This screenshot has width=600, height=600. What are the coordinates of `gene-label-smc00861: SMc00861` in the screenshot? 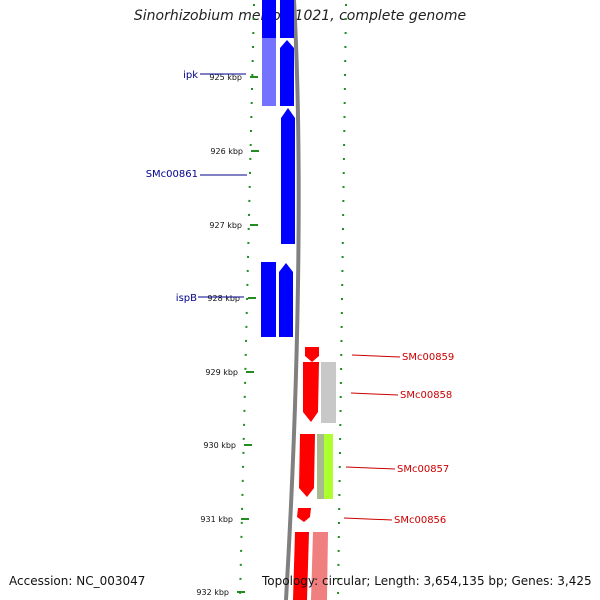 It's located at (172, 174).